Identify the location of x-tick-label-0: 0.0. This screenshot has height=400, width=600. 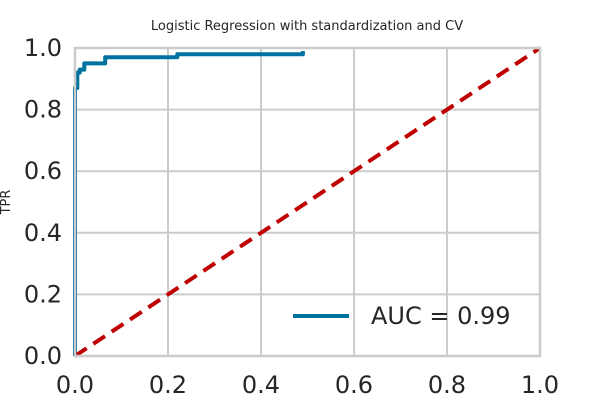
(75, 385).